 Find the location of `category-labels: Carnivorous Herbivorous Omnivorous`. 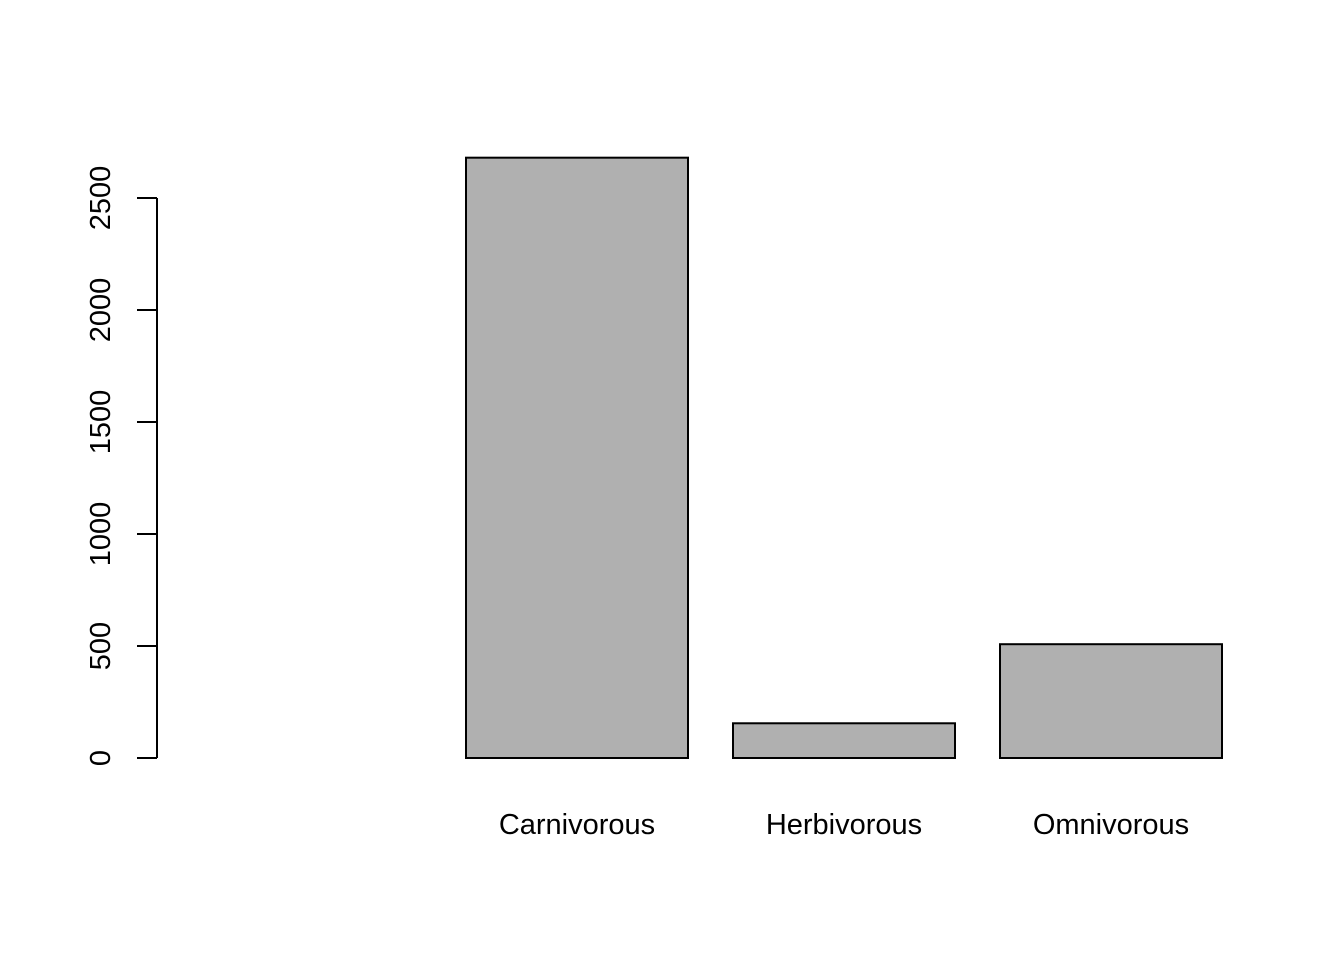

category-labels: Carnivorous Herbivorous Omnivorous is located at coordinates (844, 825).